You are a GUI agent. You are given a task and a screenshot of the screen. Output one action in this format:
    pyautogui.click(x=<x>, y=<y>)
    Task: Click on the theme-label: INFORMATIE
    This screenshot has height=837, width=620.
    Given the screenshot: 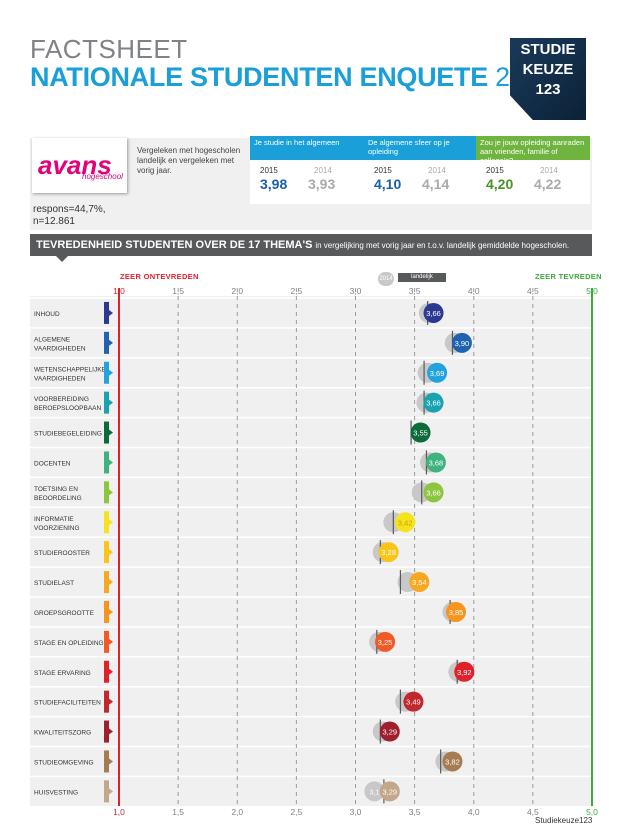 What is the action you would take?
    pyautogui.click(x=54, y=519)
    